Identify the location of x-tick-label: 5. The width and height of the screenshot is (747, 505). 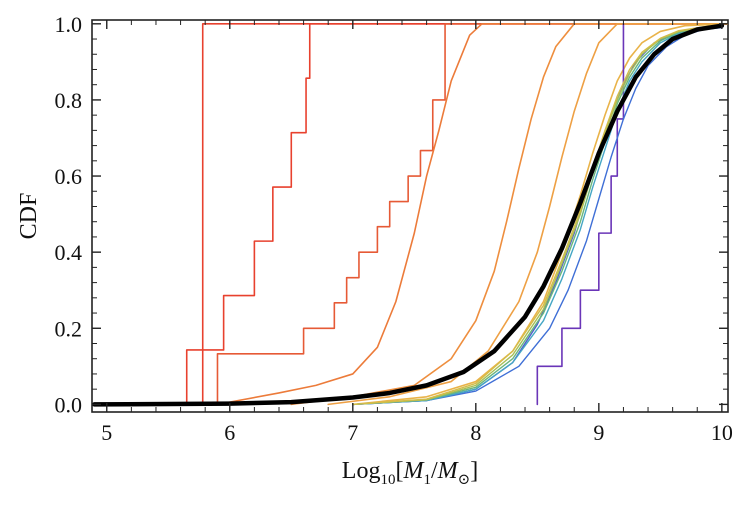
(106, 432).